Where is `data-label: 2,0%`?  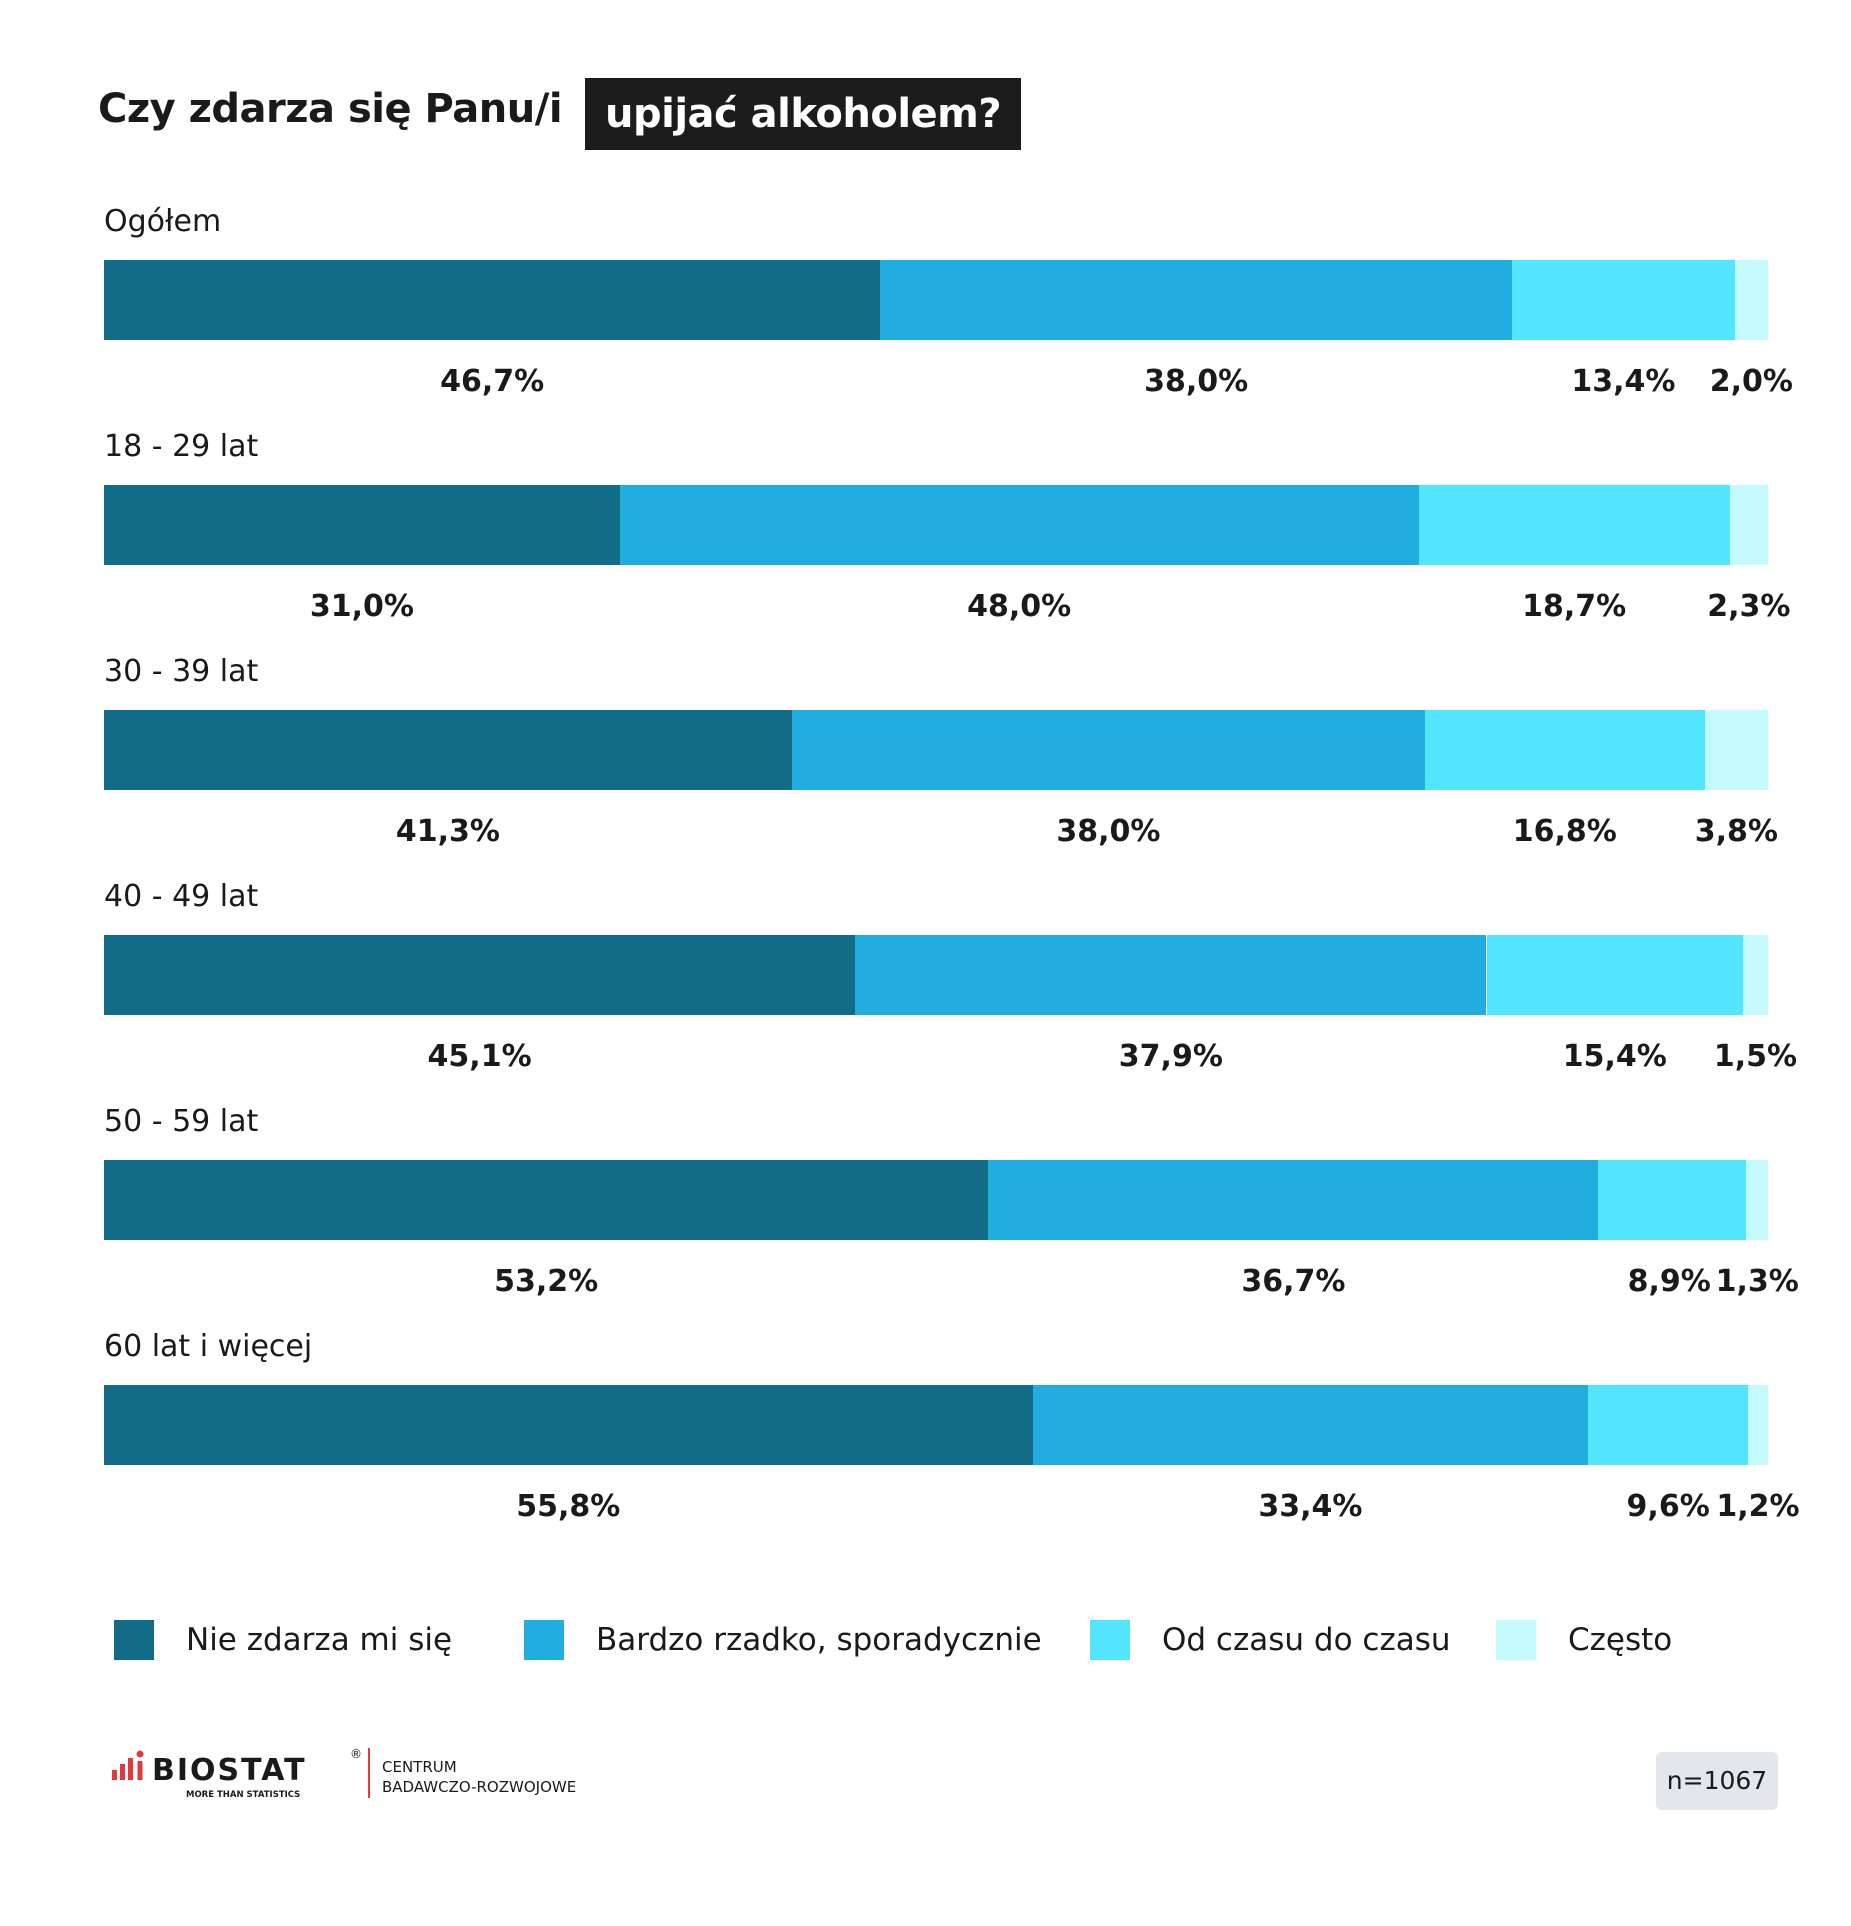
data-label: 2,0% is located at coordinates (1751, 381).